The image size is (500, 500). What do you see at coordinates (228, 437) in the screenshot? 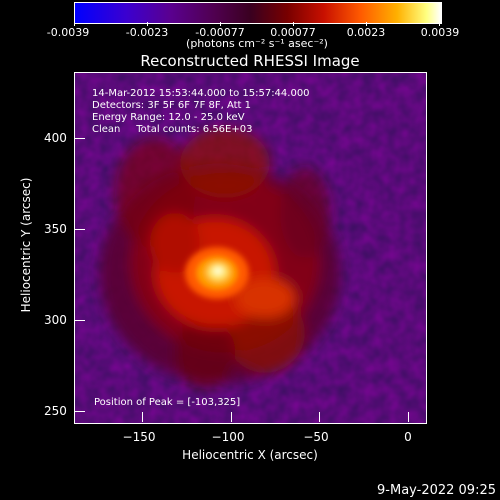
I see `x-tick-label: −100` at bounding box center [228, 437].